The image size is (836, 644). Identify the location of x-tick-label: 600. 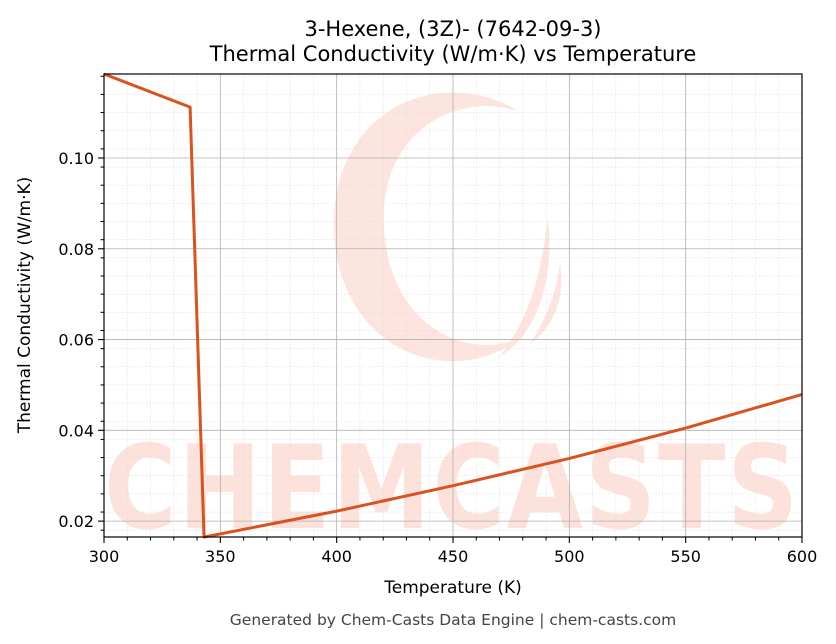
(802, 556).